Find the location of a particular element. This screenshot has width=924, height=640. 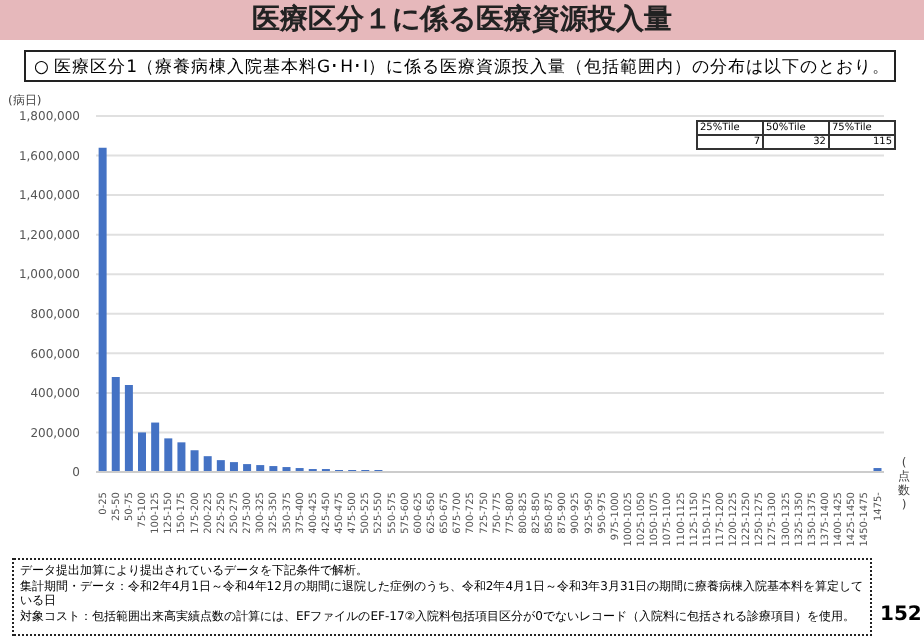

text: 152 is located at coordinates (901, 615).